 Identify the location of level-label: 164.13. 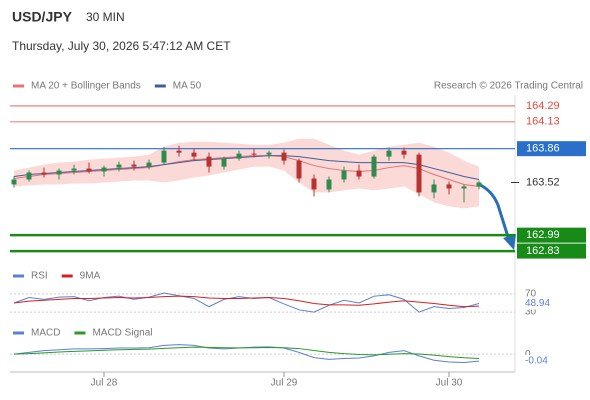
(543, 122).